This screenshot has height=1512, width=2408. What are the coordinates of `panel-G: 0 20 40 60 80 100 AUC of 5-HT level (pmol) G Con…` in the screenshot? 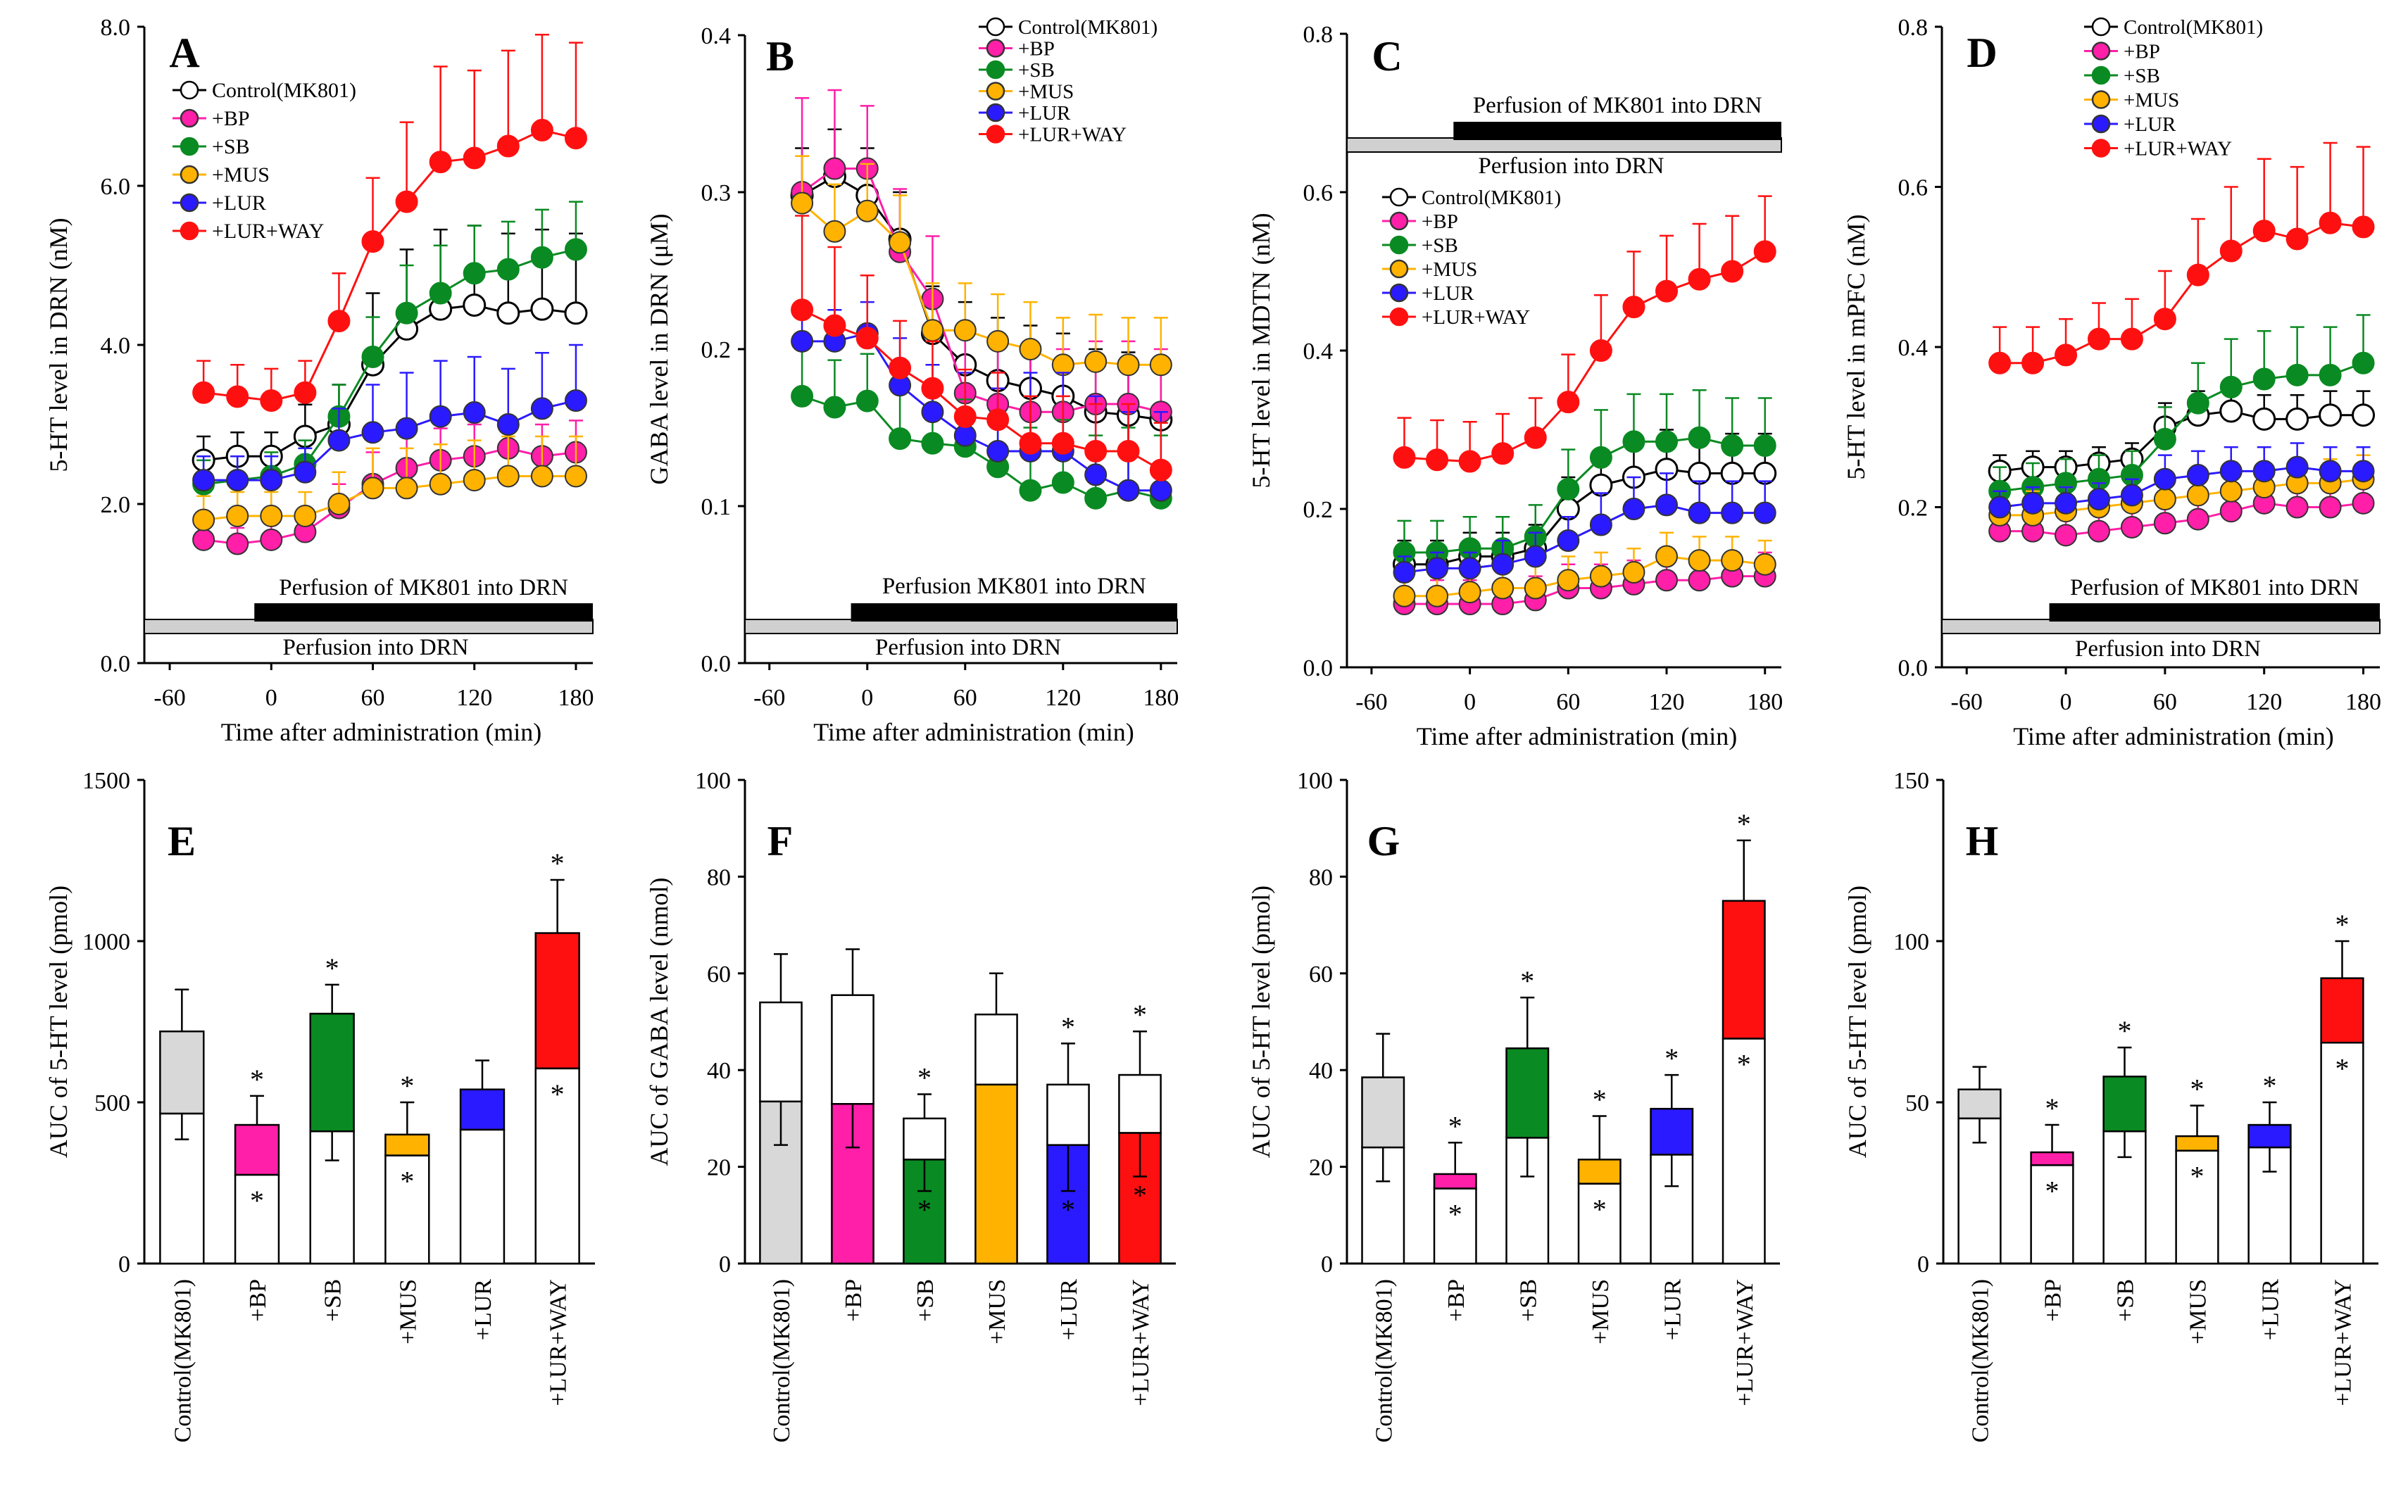 It's located at (1513, 1105).